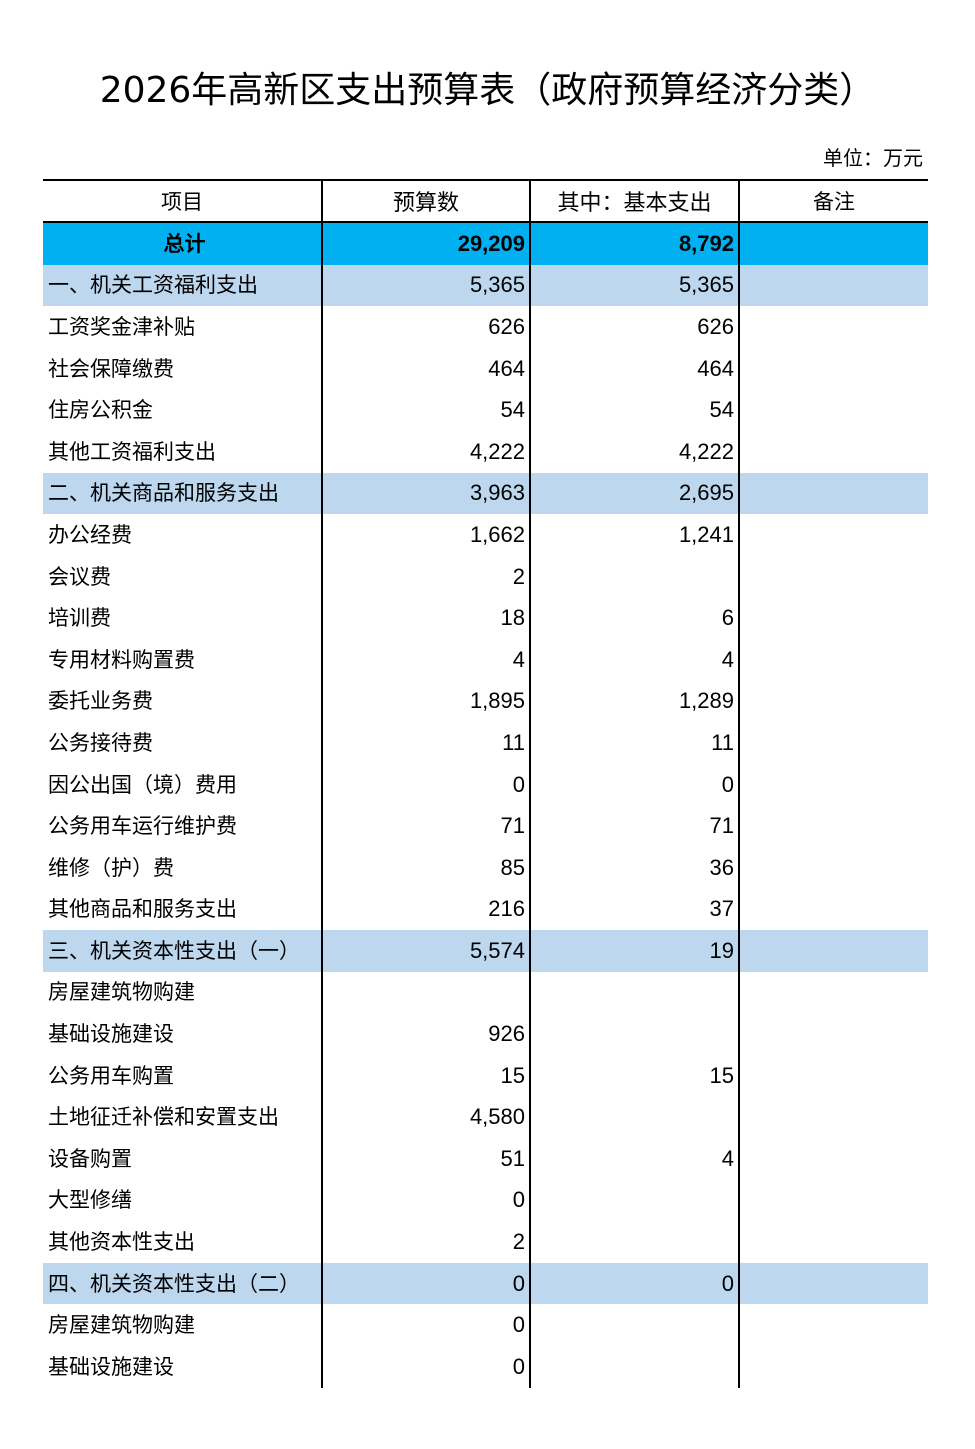  What do you see at coordinates (491, 243) in the screenshot?
I see `budget-value: 29,209` at bounding box center [491, 243].